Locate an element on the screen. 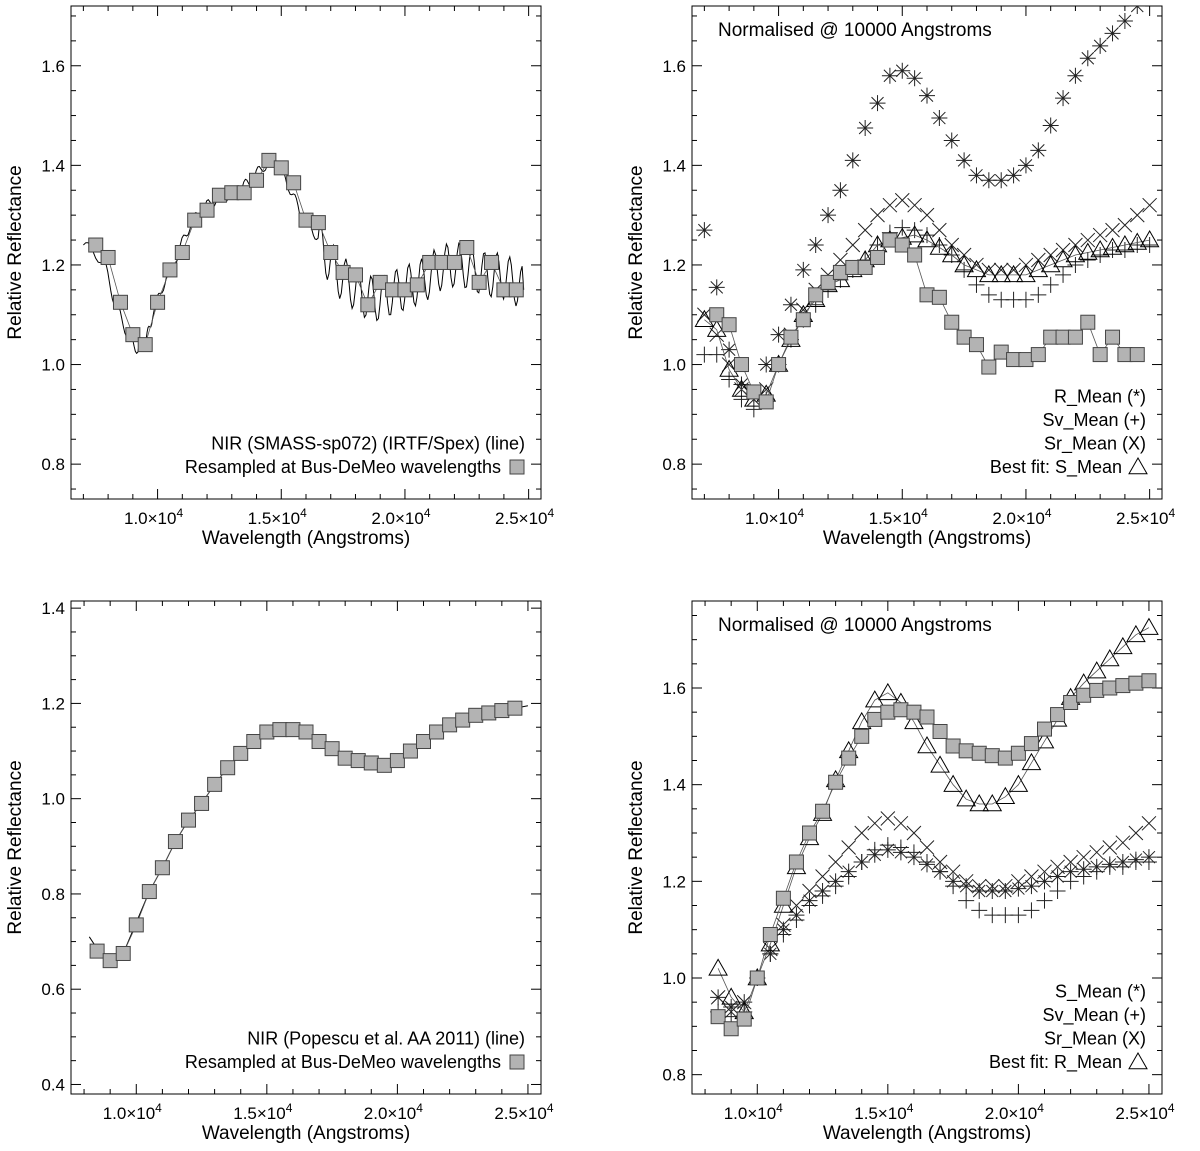 The height and width of the screenshot is (1151, 1200). y-tick-label: 1.2 is located at coordinates (53, 265).